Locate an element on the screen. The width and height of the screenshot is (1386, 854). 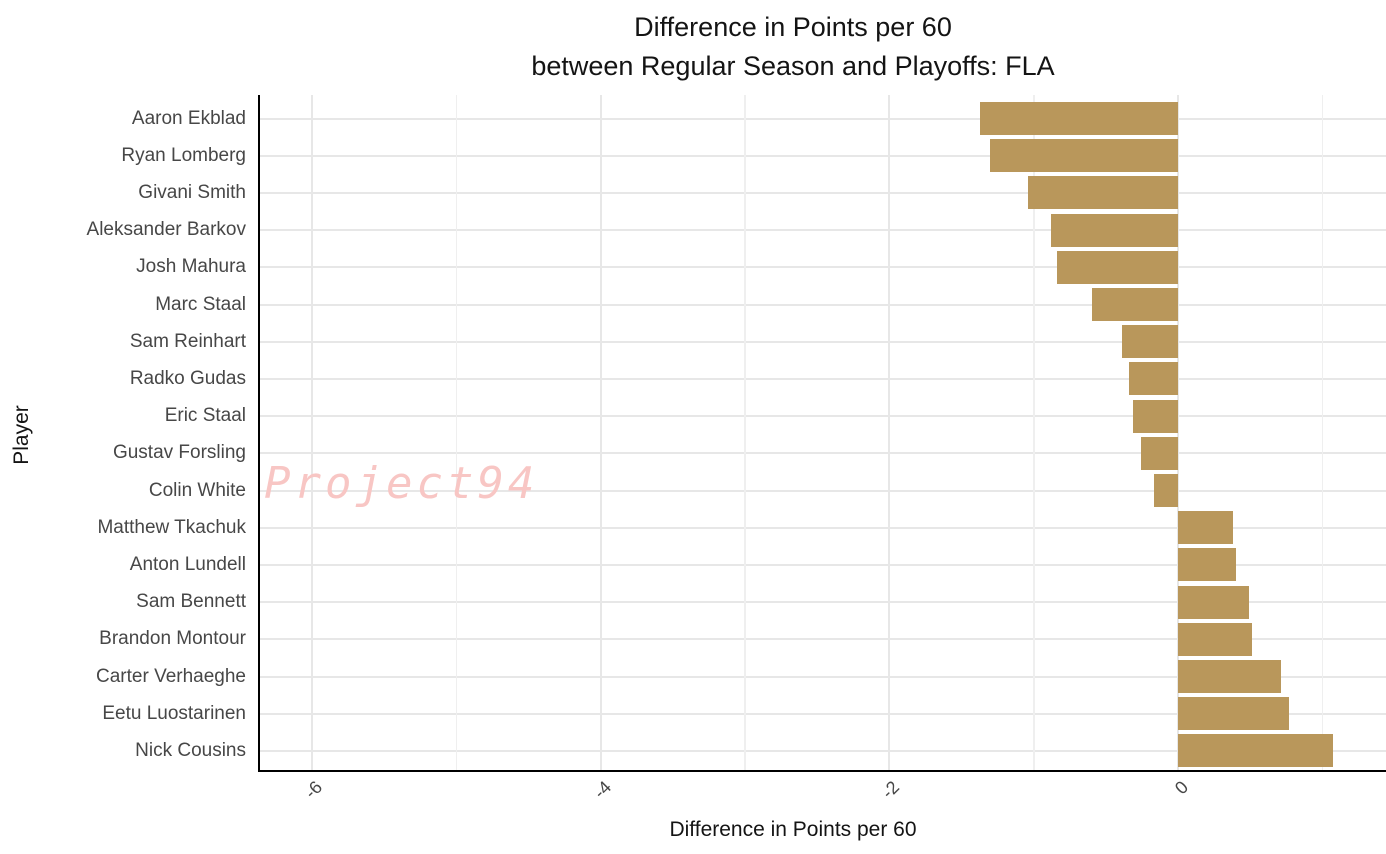
player-label: Josh Mahura is located at coordinates (191, 267).